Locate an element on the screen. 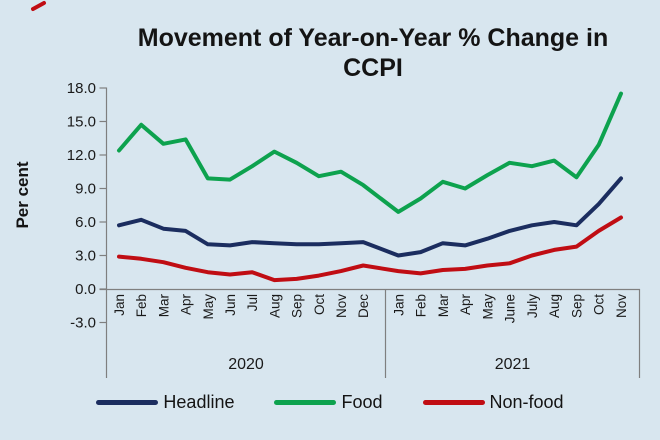  headline-line is located at coordinates (370, 217).